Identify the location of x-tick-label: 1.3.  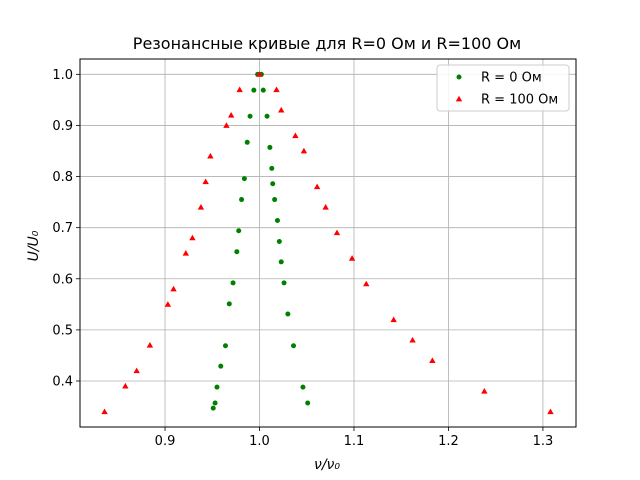
(543, 441).